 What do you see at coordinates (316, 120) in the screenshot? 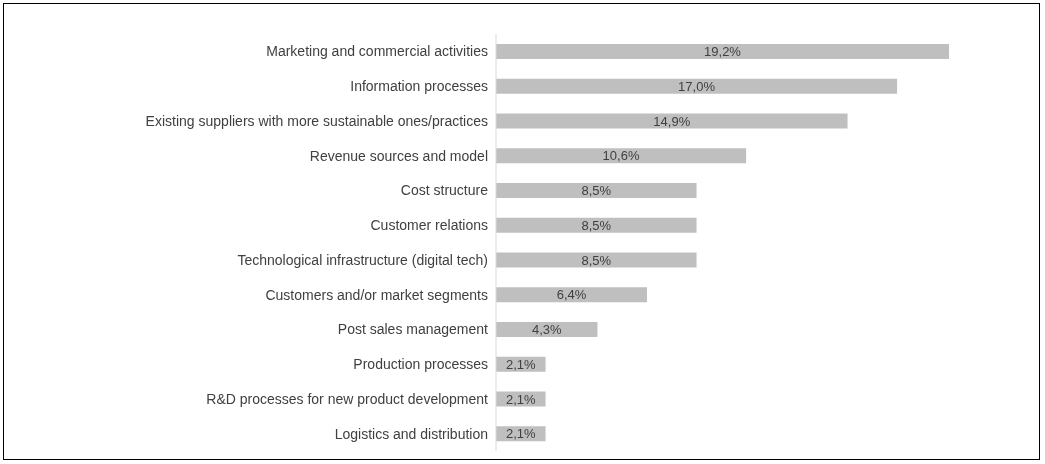
I see `y-tick-label: Existing suppliers with more sustainable ones/practices` at bounding box center [316, 120].